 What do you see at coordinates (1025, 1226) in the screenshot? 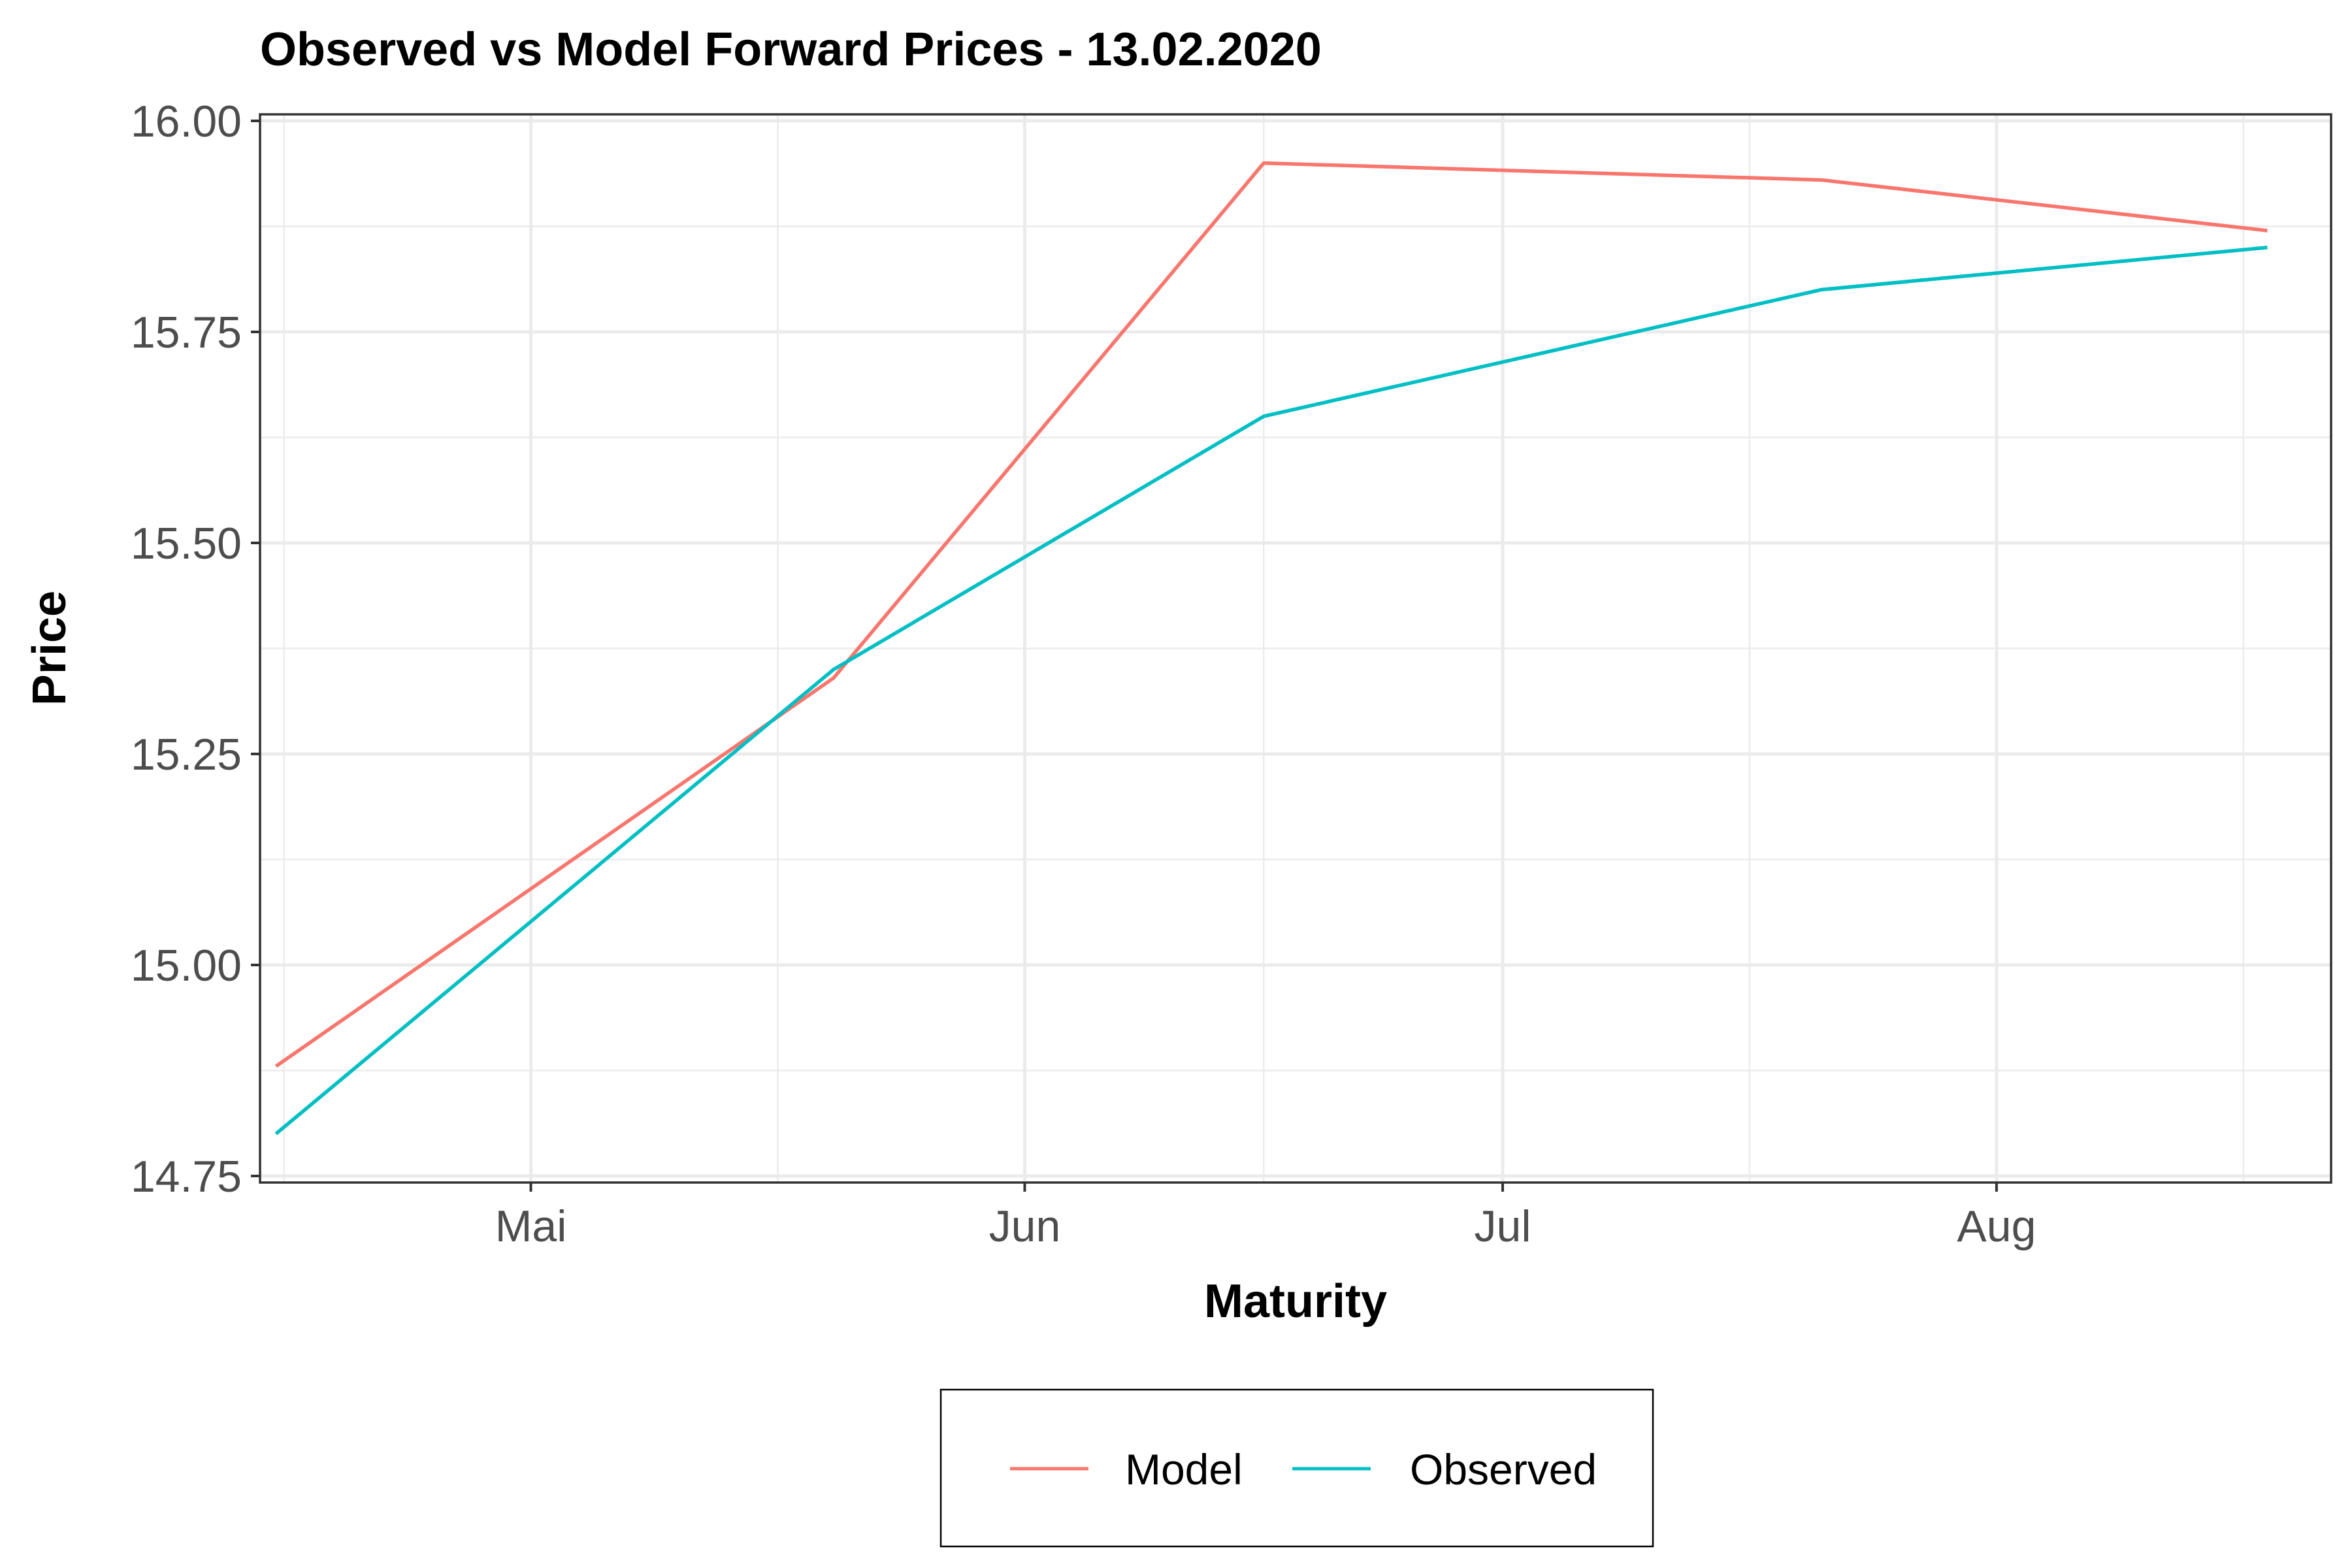
I see `x-tick-label: Jun` at bounding box center [1025, 1226].